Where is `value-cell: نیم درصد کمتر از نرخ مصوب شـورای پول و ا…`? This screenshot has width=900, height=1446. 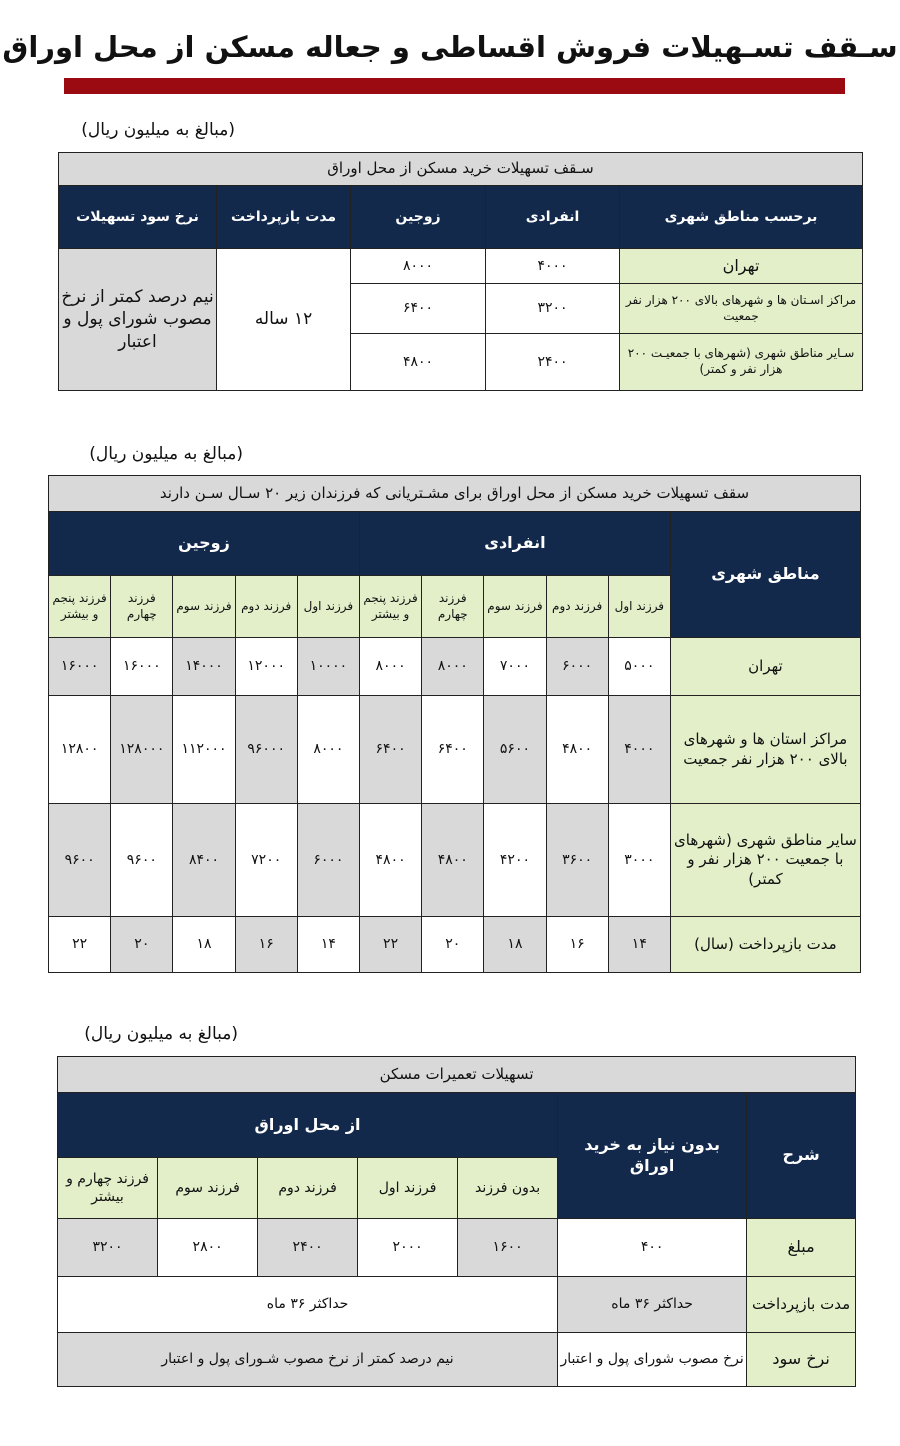 value-cell: نیم درصد کمتر از نرخ مصوب شـورای پول و ا… is located at coordinates (307, 1359).